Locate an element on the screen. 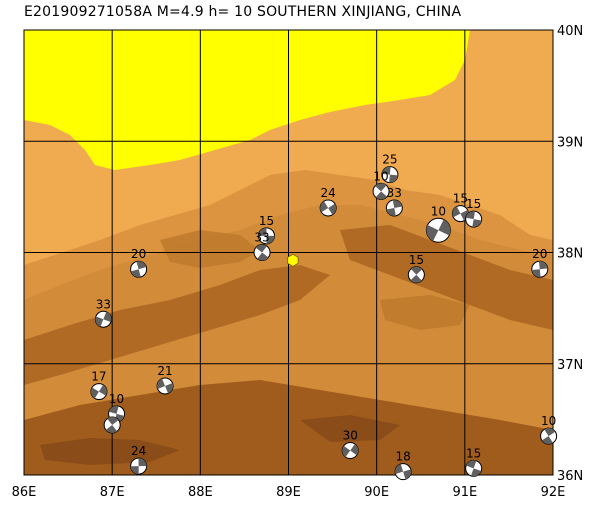  depth-label: 20 is located at coordinates (539, 254).